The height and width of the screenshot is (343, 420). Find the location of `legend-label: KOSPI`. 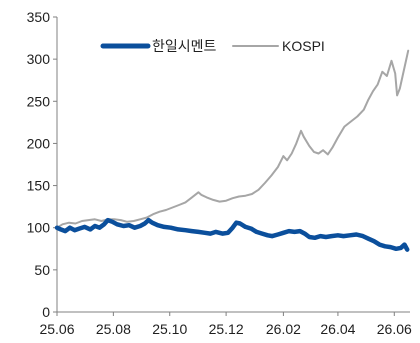

legend-label: KOSPI is located at coordinates (303, 46).